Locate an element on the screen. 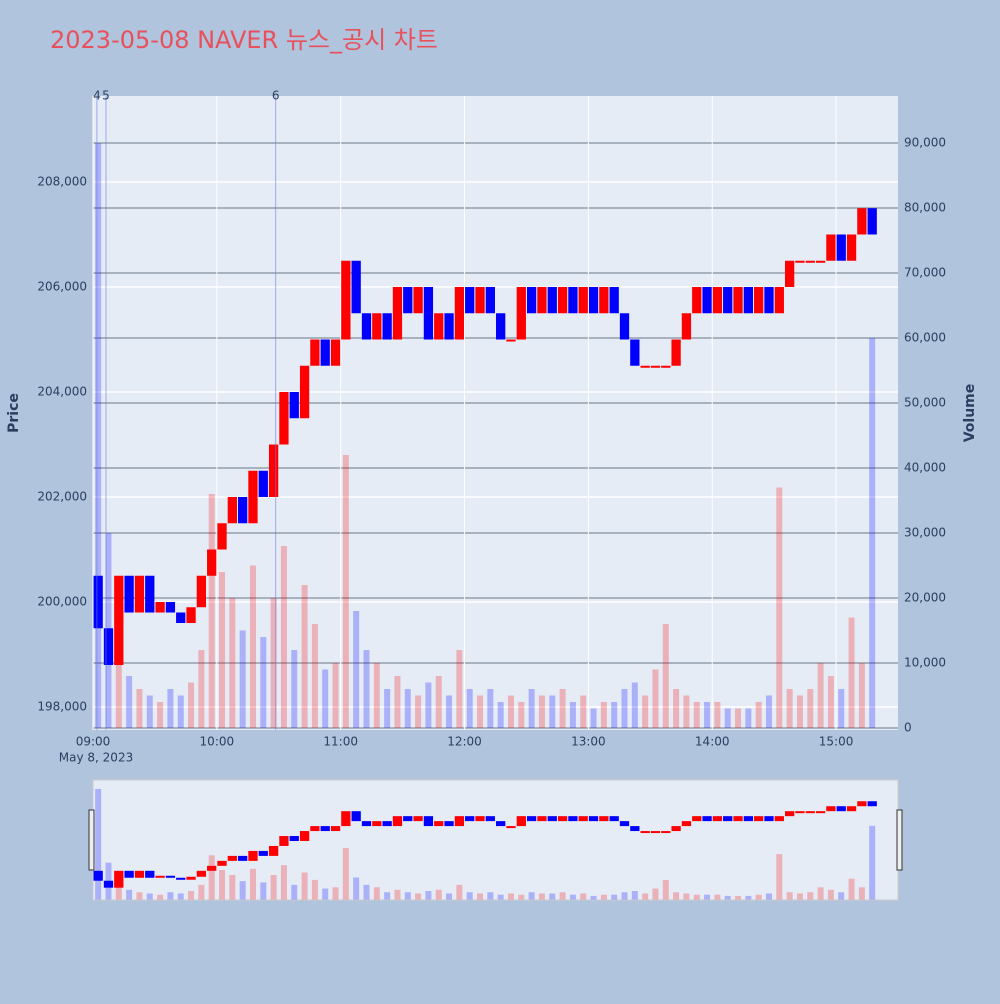 Image resolution: width=1000 pixels, height=1004 pixels. range-slider is located at coordinates (495, 840).